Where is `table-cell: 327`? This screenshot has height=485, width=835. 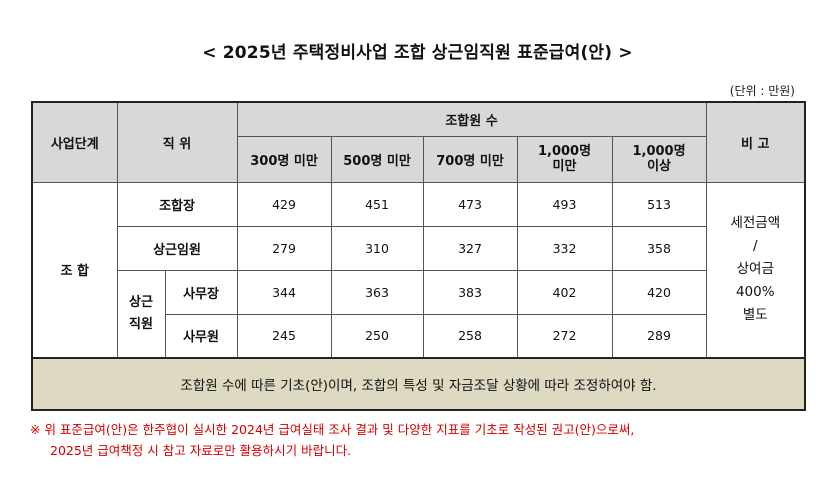 table-cell: 327 is located at coordinates (470, 248).